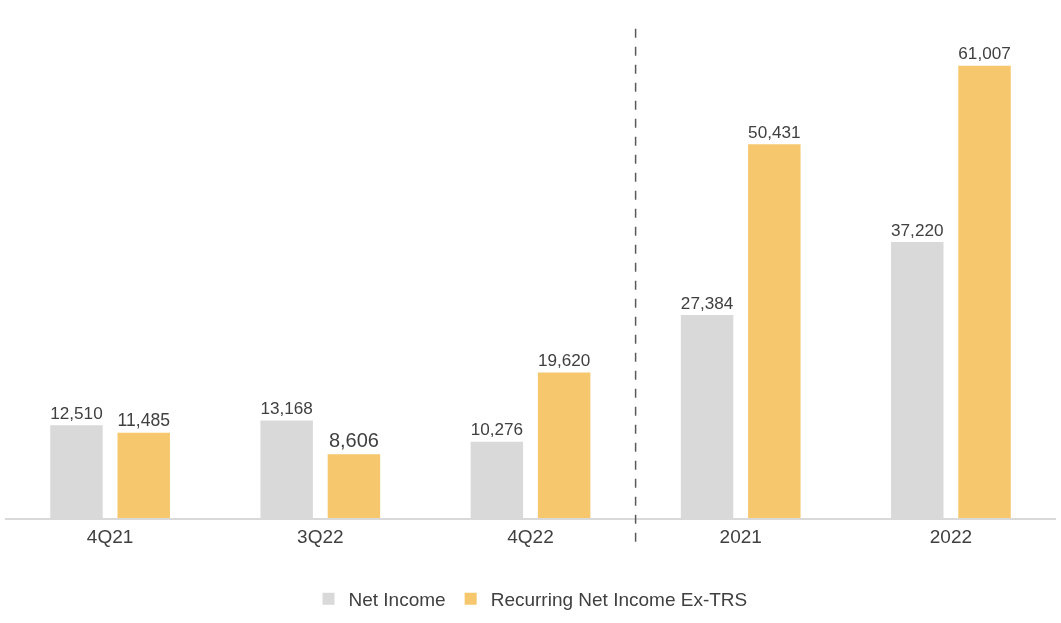 Image resolution: width=1061 pixels, height=623 pixels. I want to click on x-tick-label: 2022, so click(951, 536).